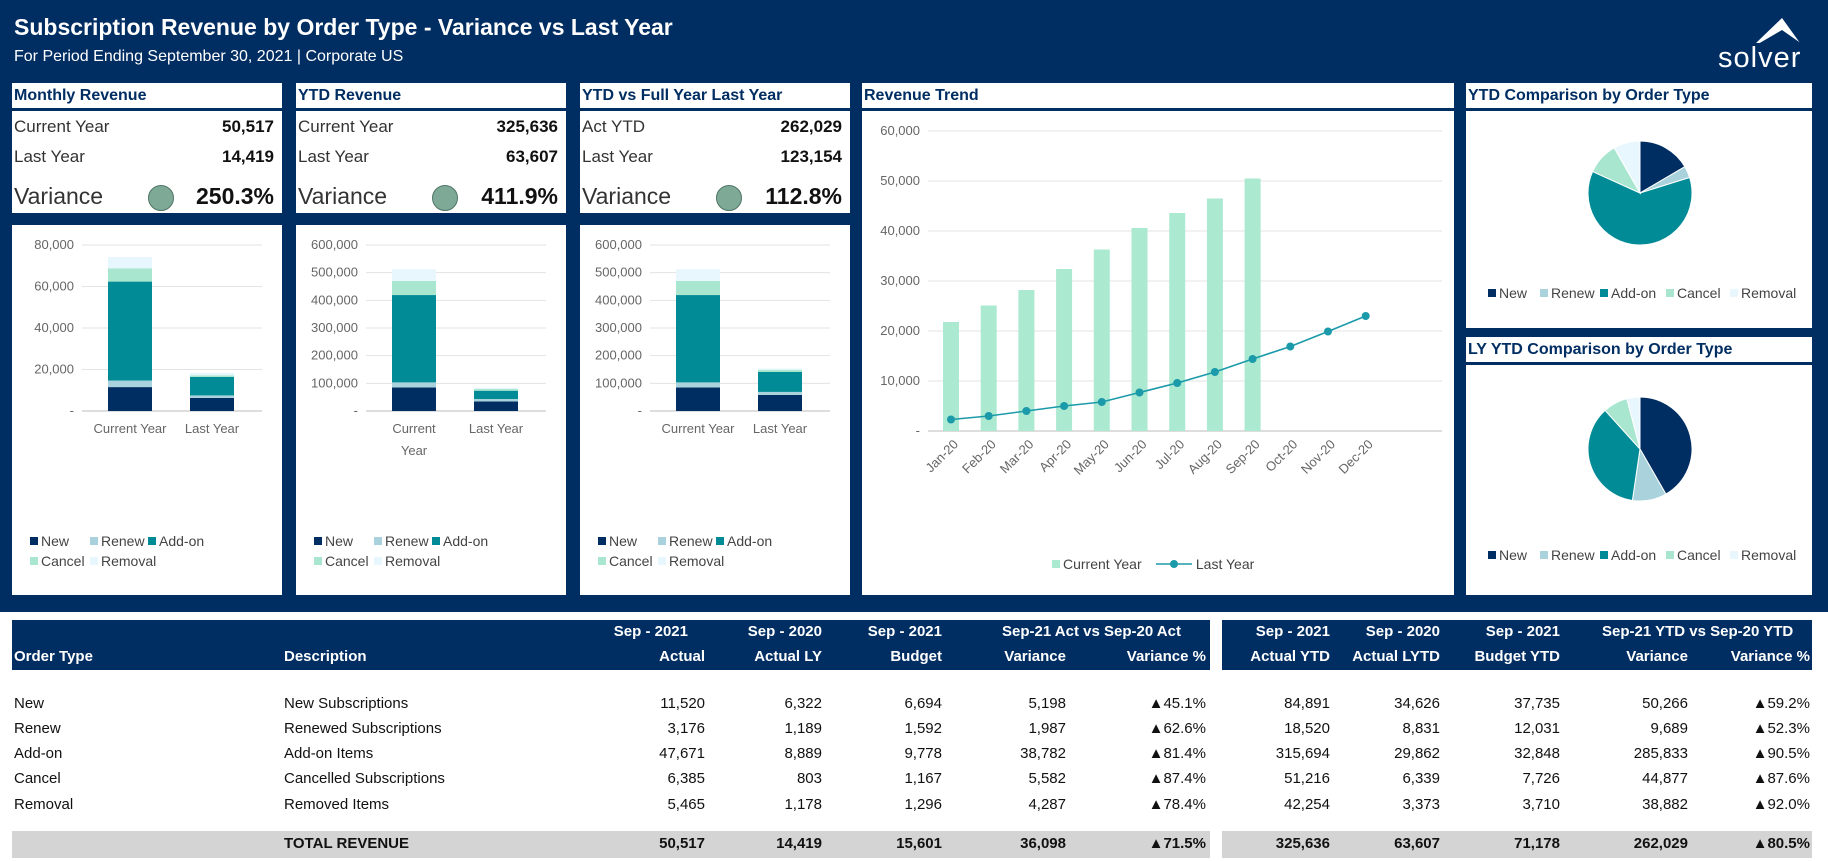  Describe the element at coordinates (1660, 843) in the screenshot. I see `total-cell: 262,029` at that location.